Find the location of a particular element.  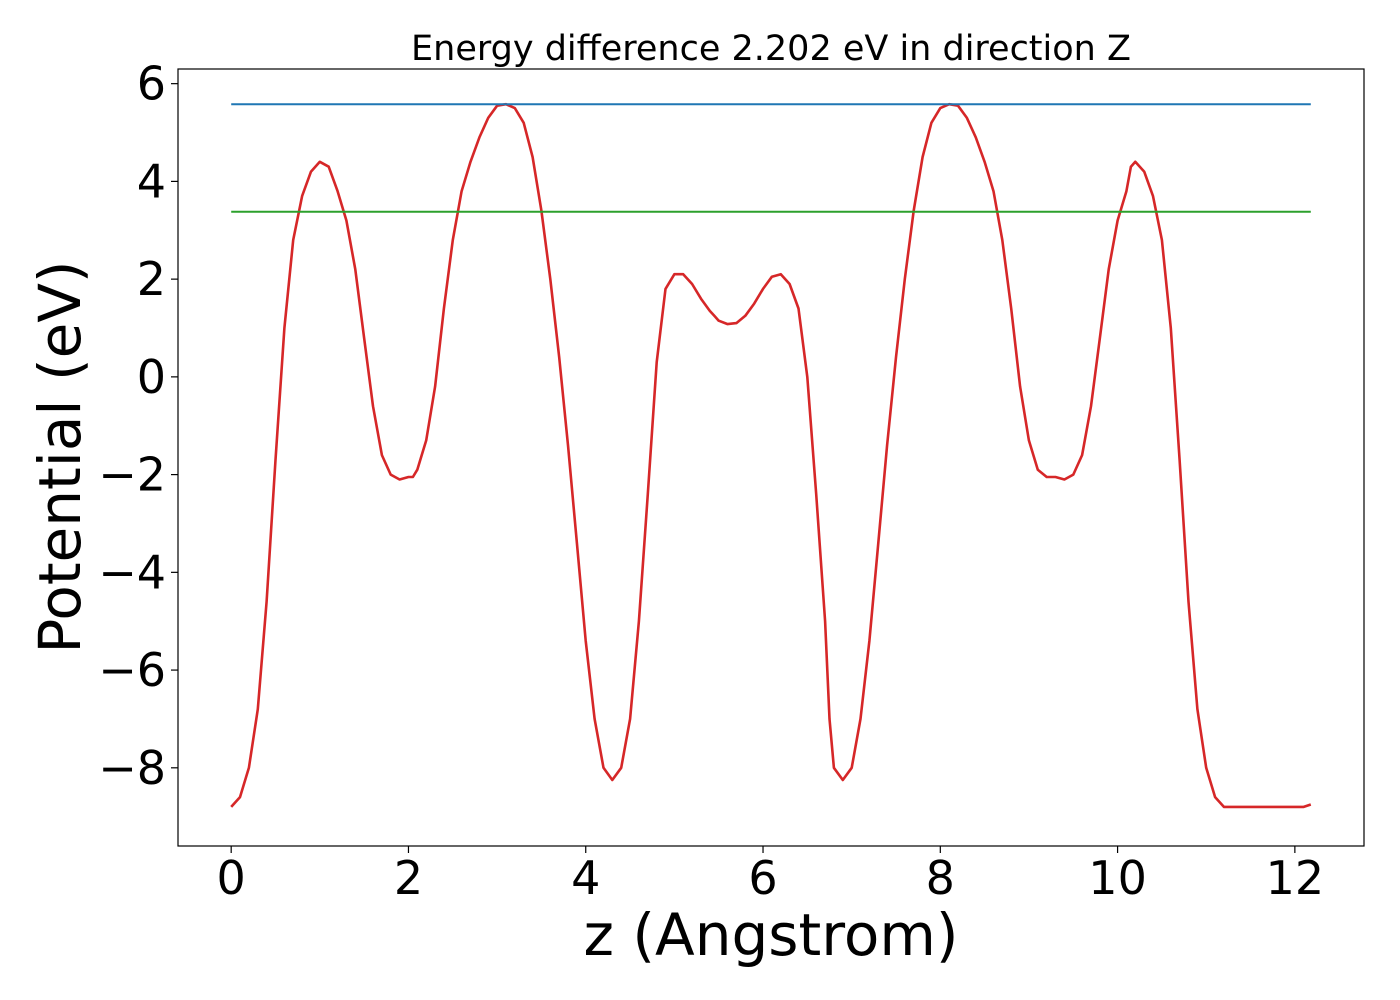

y-tick-label: −4 is located at coordinates (132, 572).